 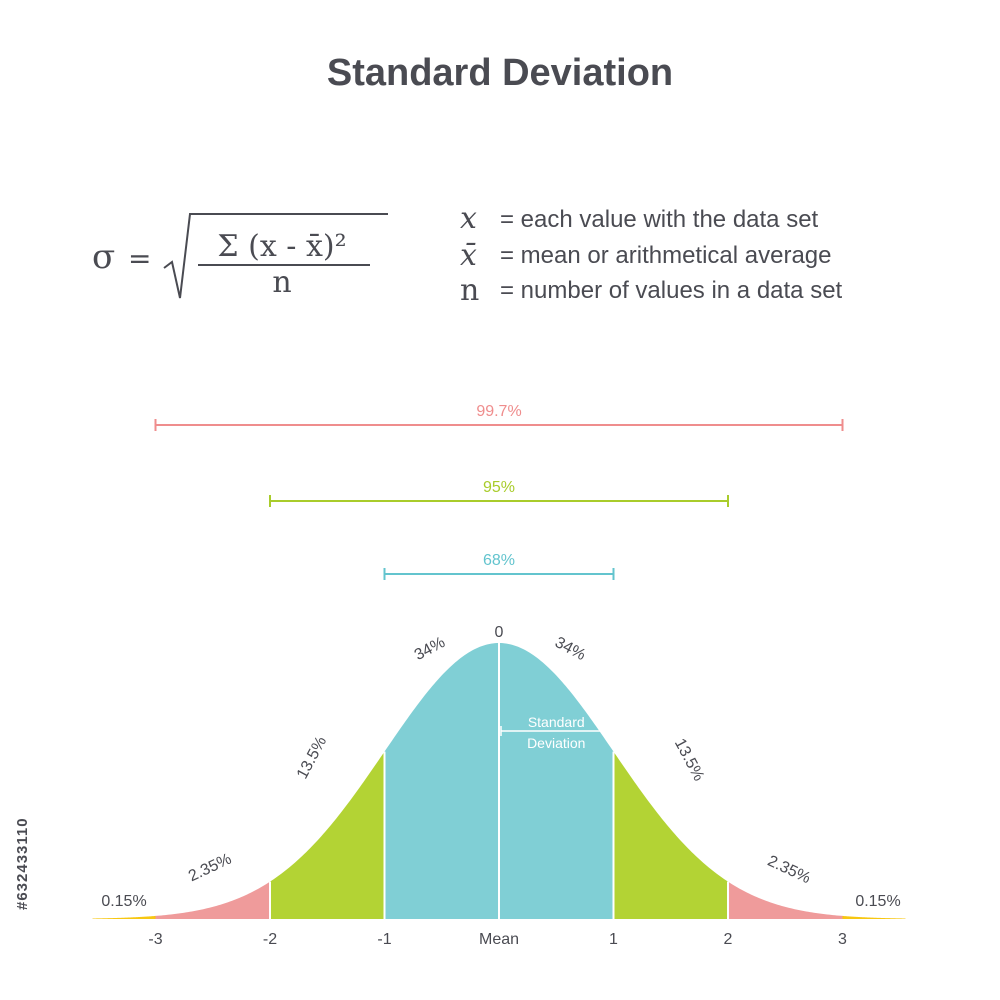 I want to click on range-label: 95%, so click(x=499, y=487).